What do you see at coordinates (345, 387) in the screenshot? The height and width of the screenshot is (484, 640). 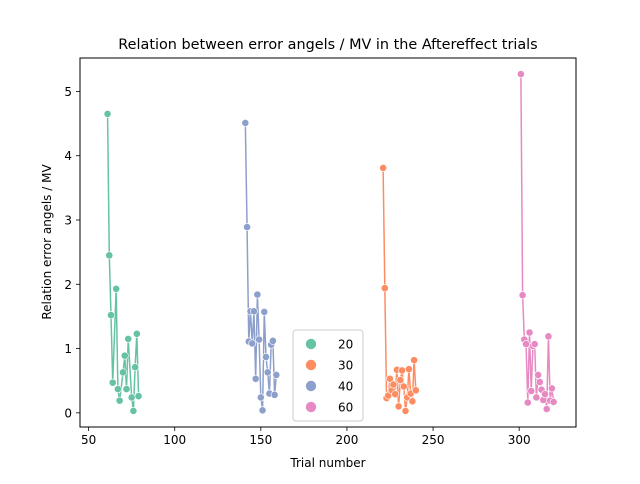 I see `legend-label-40: 40` at bounding box center [345, 387].